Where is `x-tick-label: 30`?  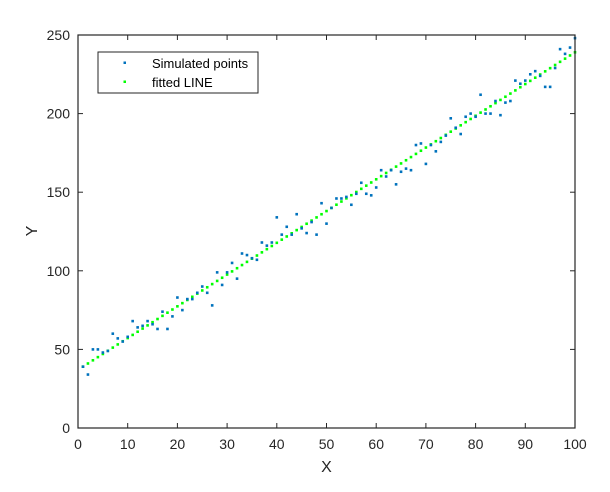
x-tick-label: 30 is located at coordinates (227, 444).